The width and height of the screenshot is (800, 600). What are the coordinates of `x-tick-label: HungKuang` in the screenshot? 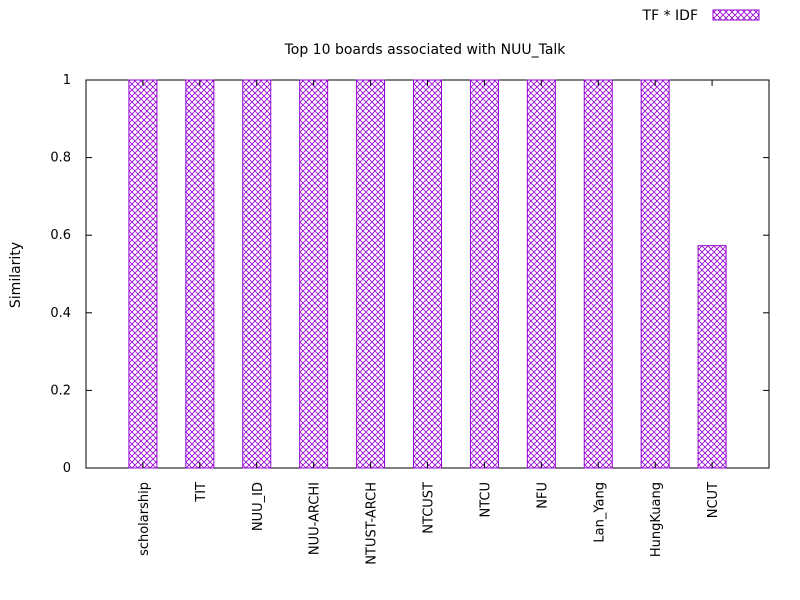 It's located at (656, 519).